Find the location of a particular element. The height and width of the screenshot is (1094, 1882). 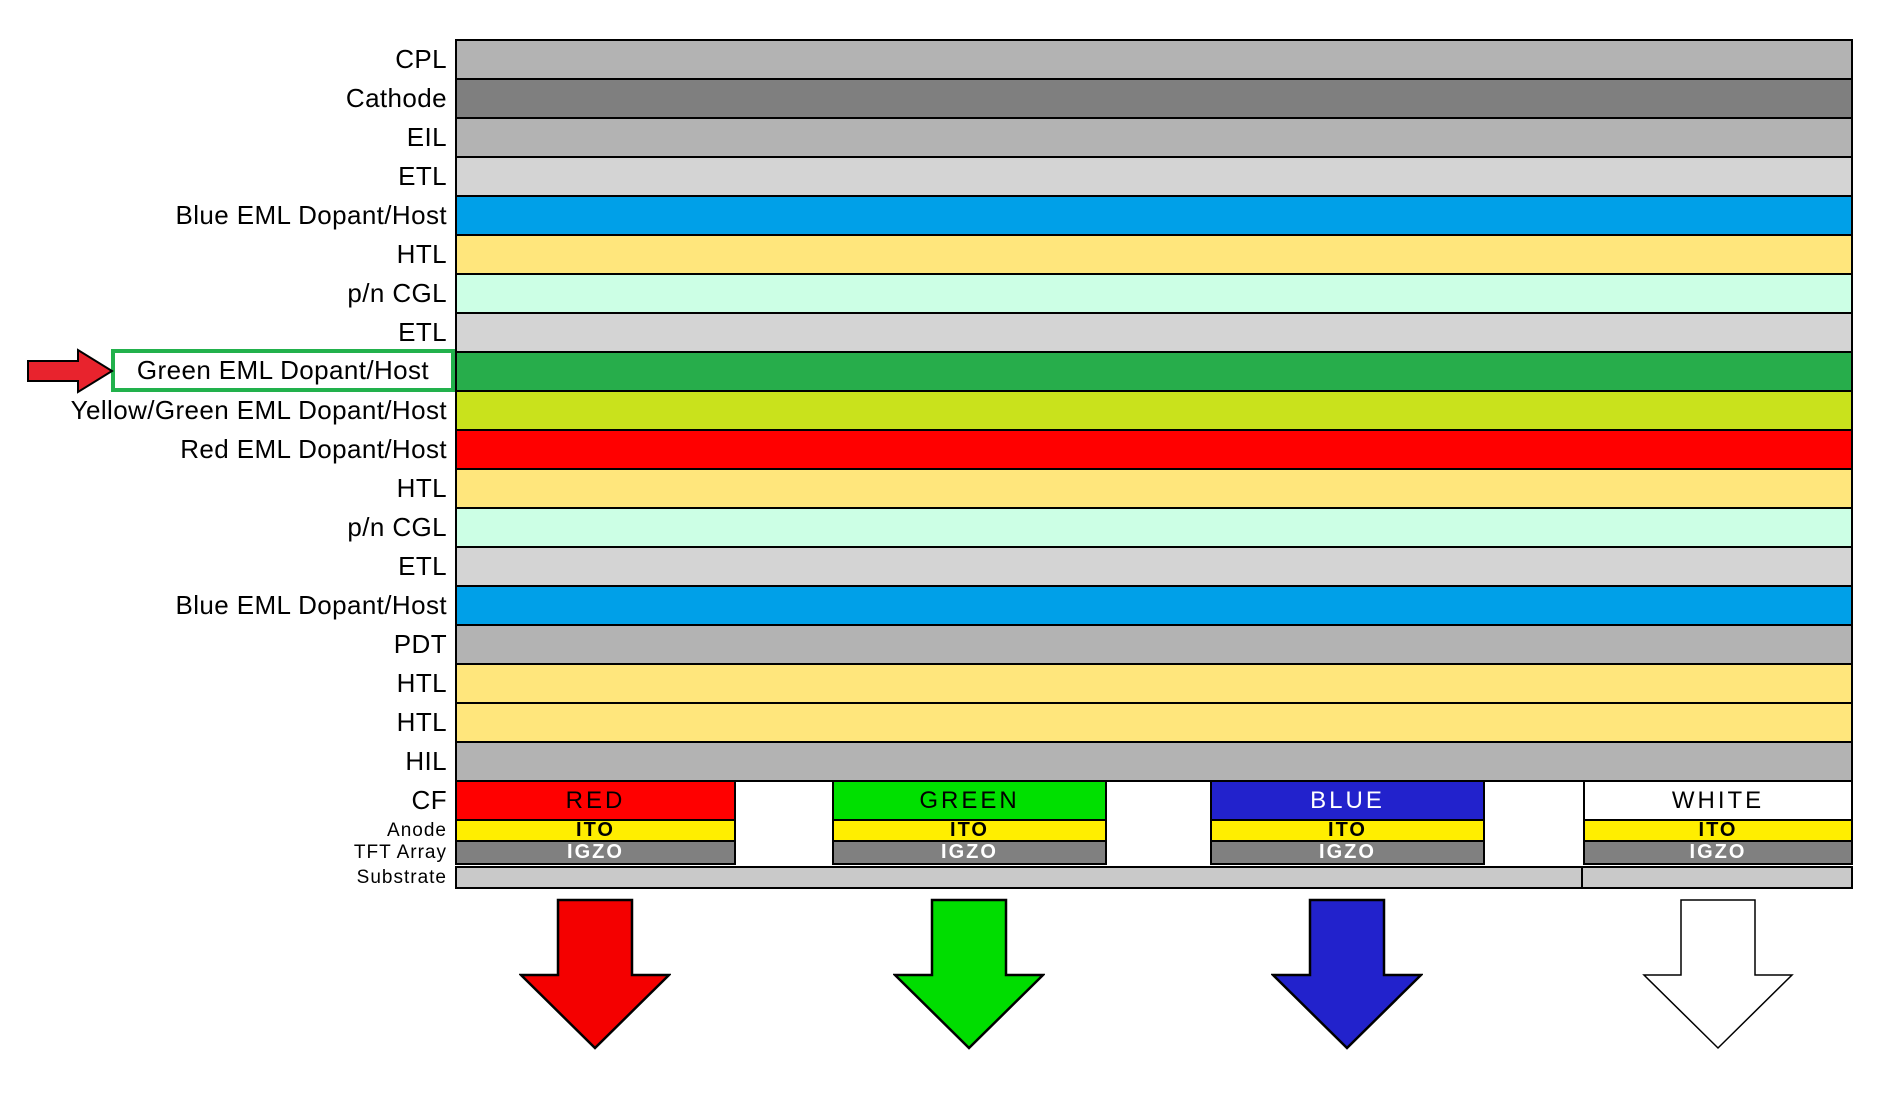

layer-label-cpl: CPL is located at coordinates (421, 59).